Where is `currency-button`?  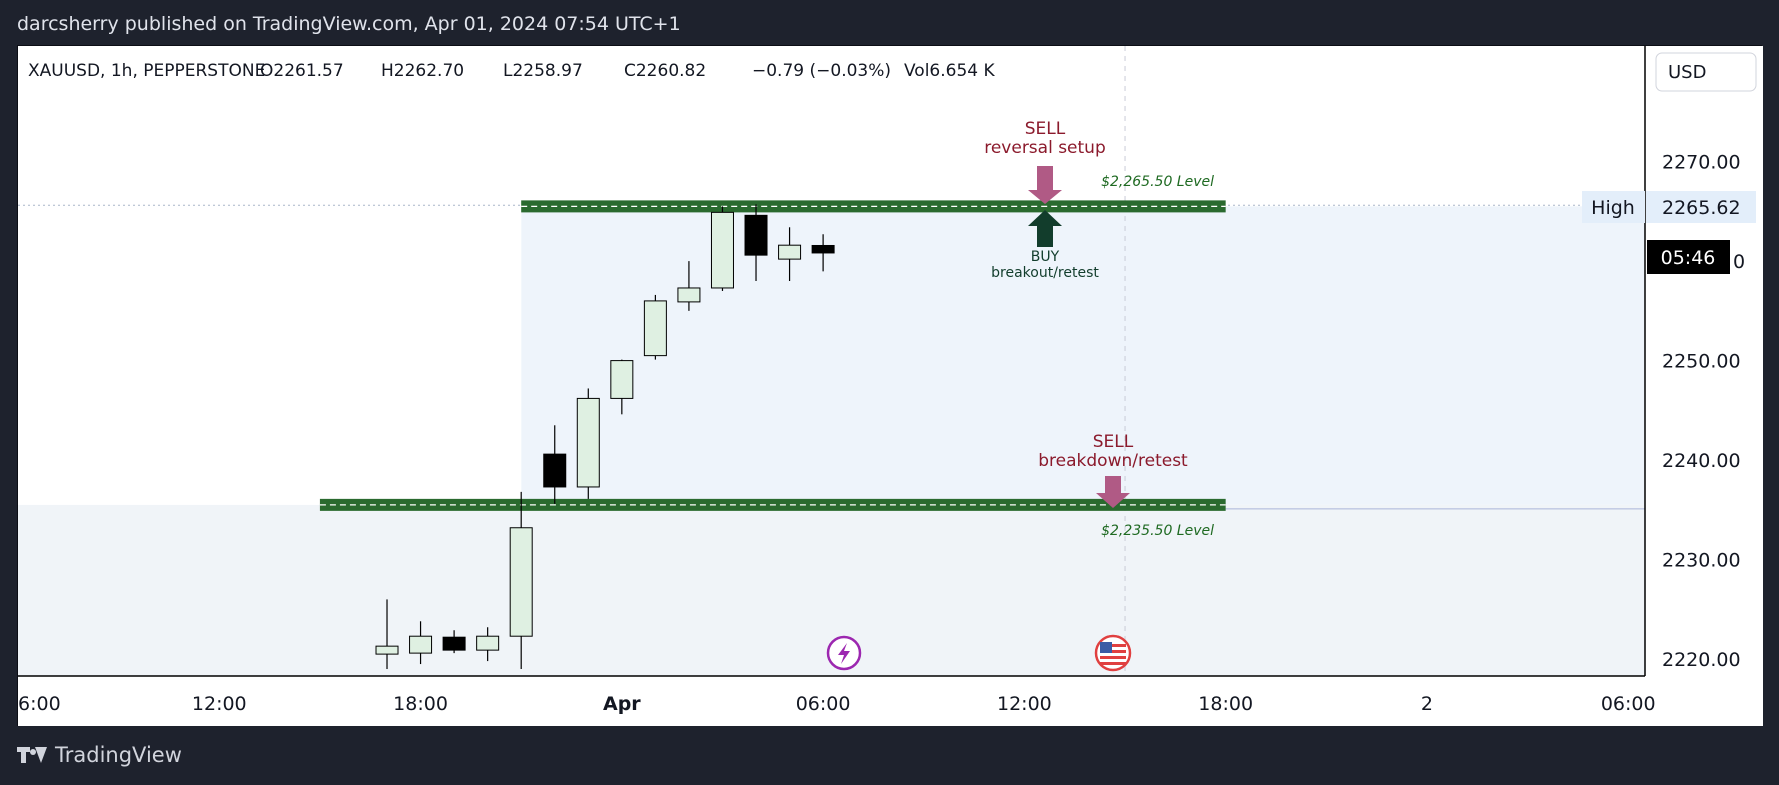 currency-button is located at coordinates (1706, 72).